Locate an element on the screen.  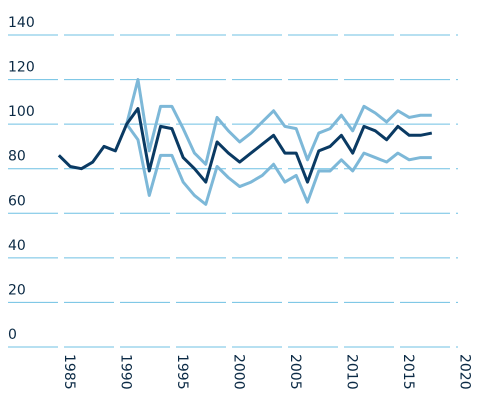
x-tick-label: 2020 is located at coordinates (465, 372).